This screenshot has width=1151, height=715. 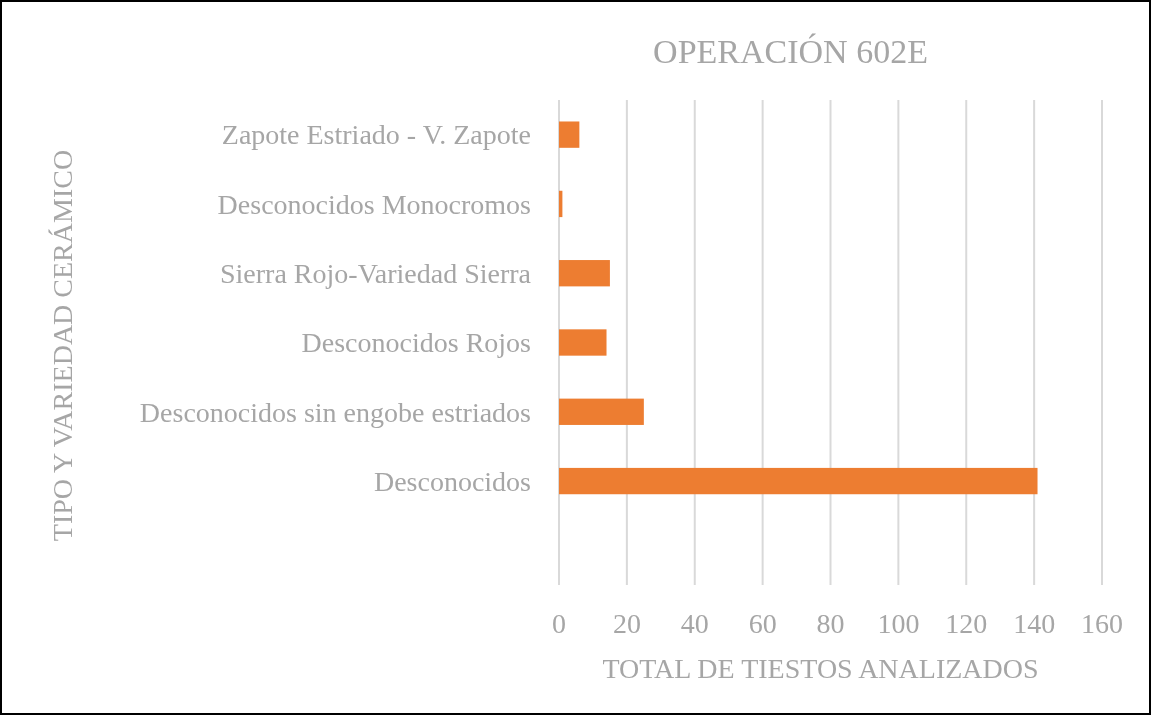 What do you see at coordinates (416, 343) in the screenshot?
I see `y-tick-label: Desconocidos Rojos` at bounding box center [416, 343].